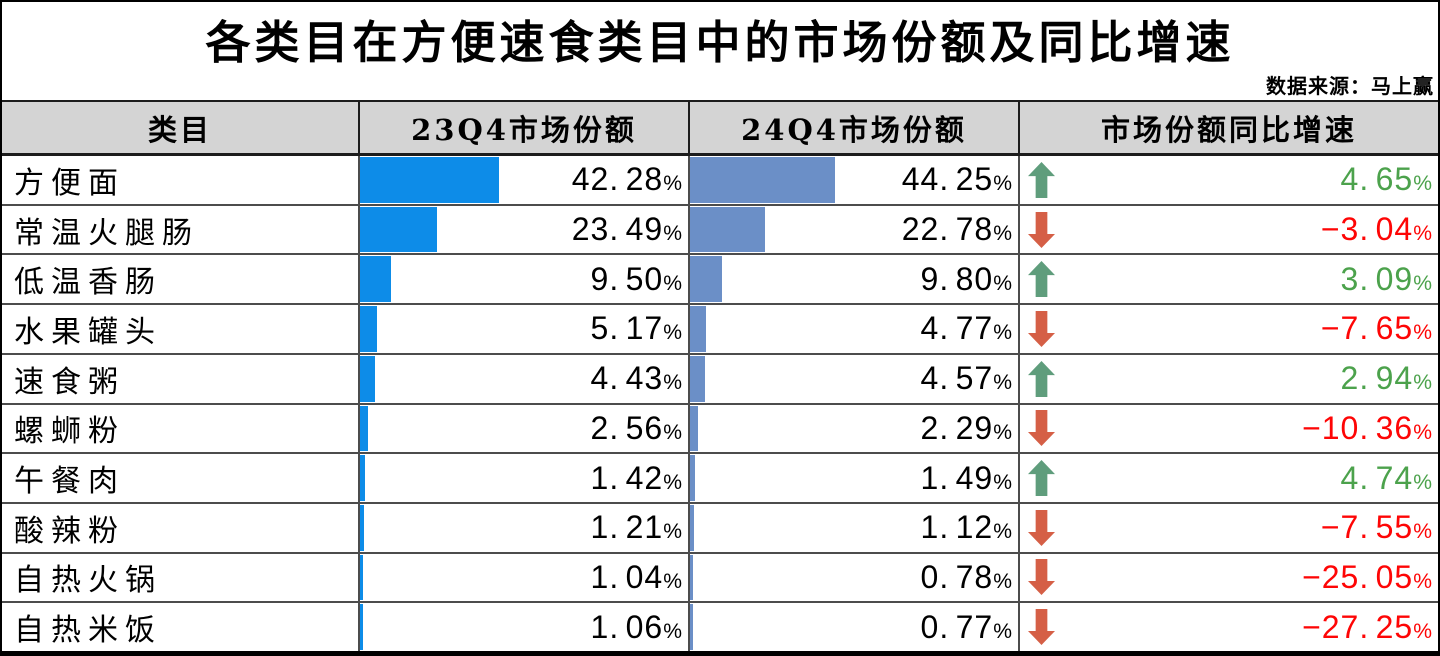 This screenshot has width=1440, height=656. Describe the element at coordinates (720, 128) in the screenshot. I see `table-header-row: 类目 23Q4市场份额 24Q4市场份额 市场份额同比增速` at that location.